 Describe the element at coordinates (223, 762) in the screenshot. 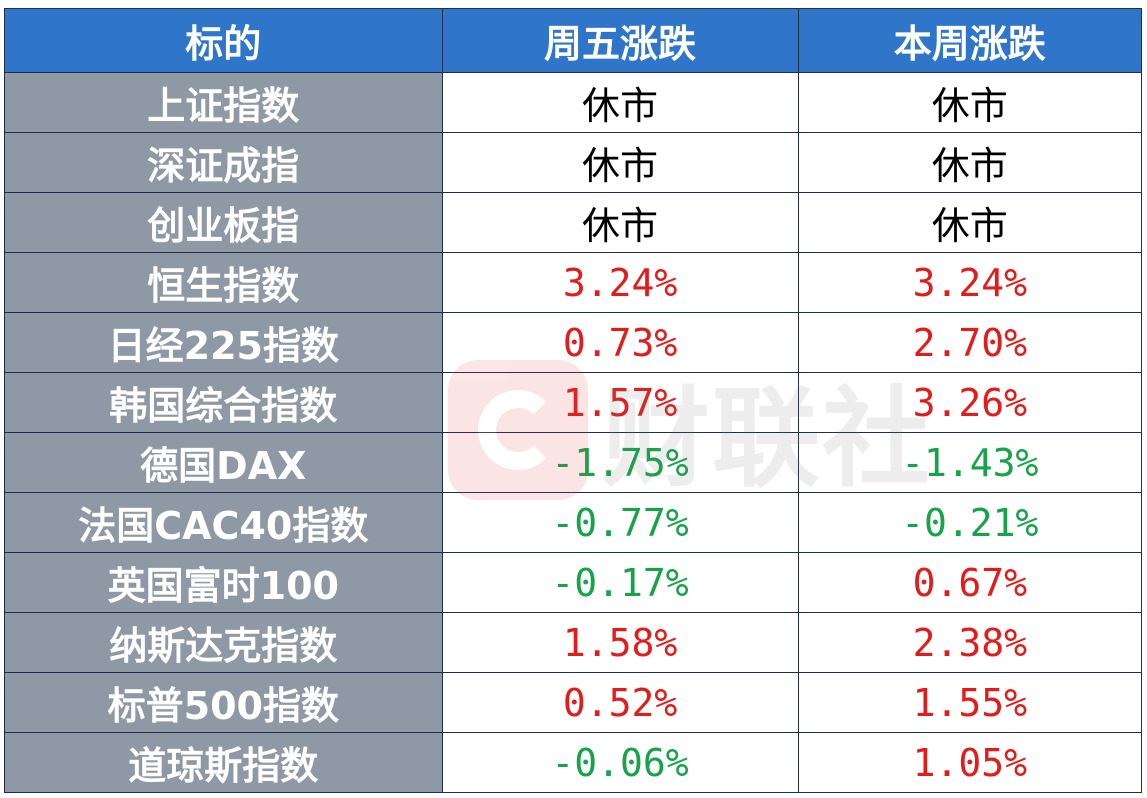

I see `index-name: 道琼斯指数` at that location.